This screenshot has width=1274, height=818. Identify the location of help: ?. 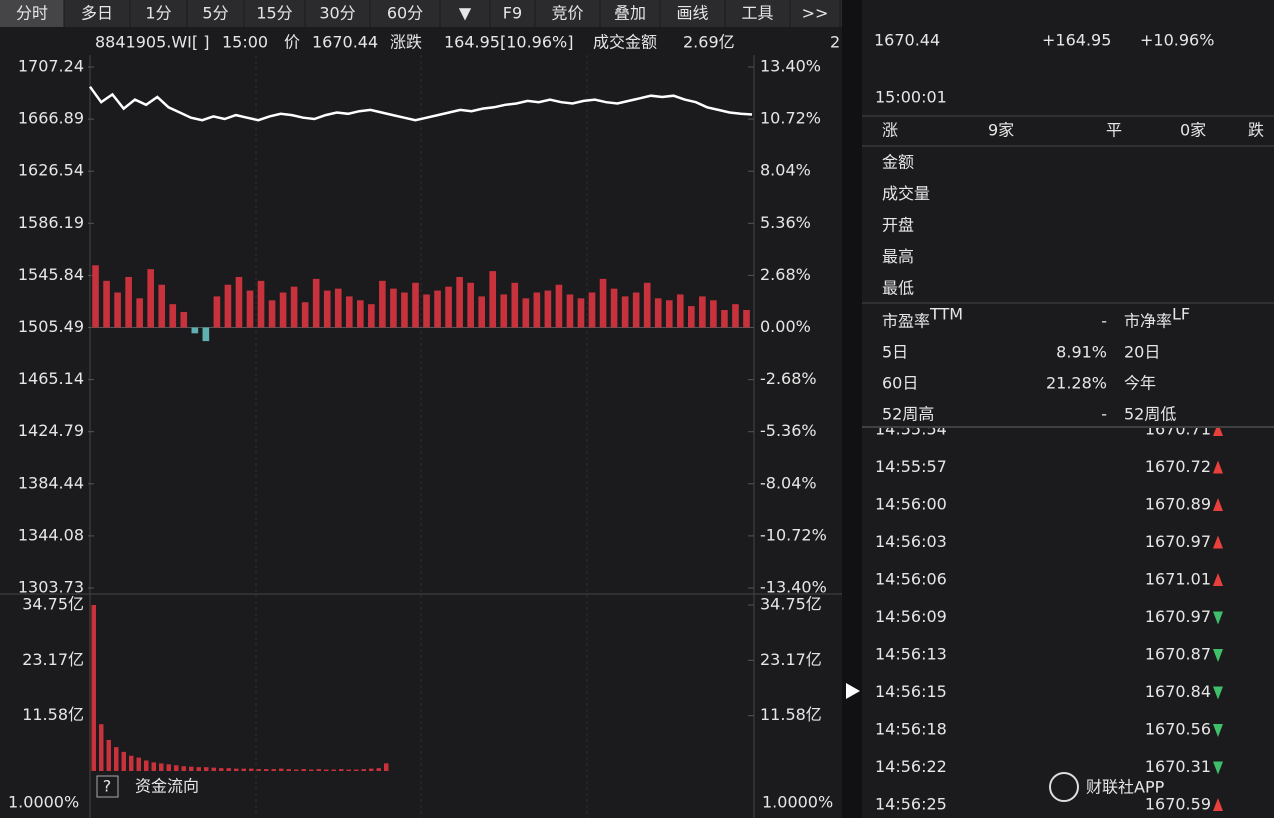
(107, 786).